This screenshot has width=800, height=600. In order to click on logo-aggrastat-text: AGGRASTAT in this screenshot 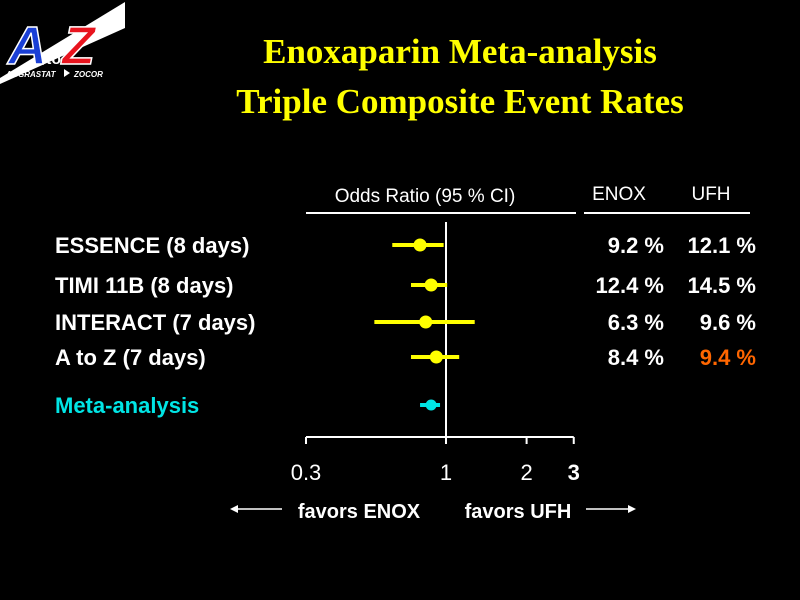, I will do `click(31, 74)`.